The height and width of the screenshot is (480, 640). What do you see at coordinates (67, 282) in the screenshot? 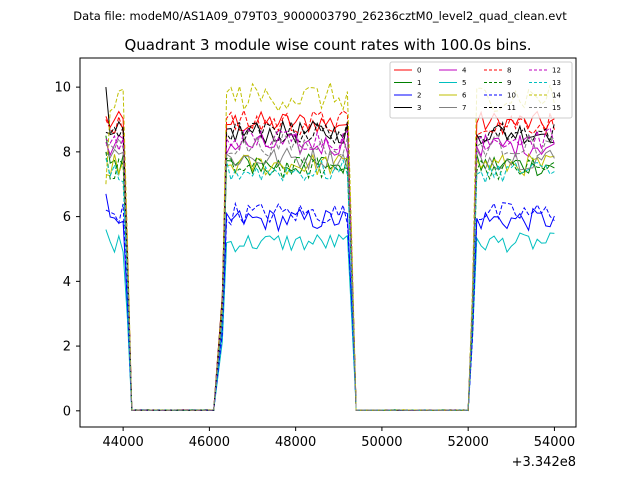
I see `y-tick-label: 4` at bounding box center [67, 282].